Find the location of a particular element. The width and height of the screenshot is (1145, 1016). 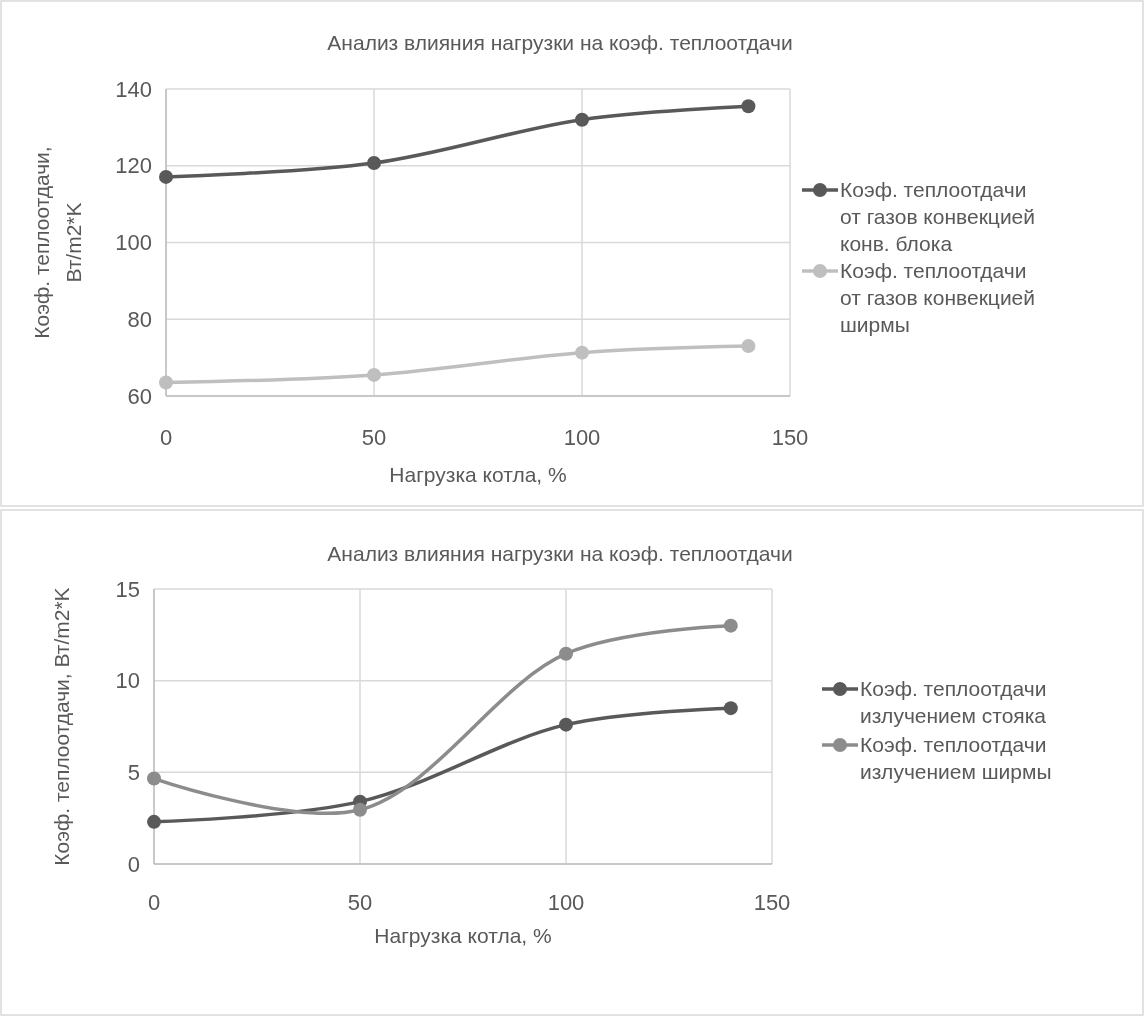

y-tick-label: 120 is located at coordinates (133, 166).